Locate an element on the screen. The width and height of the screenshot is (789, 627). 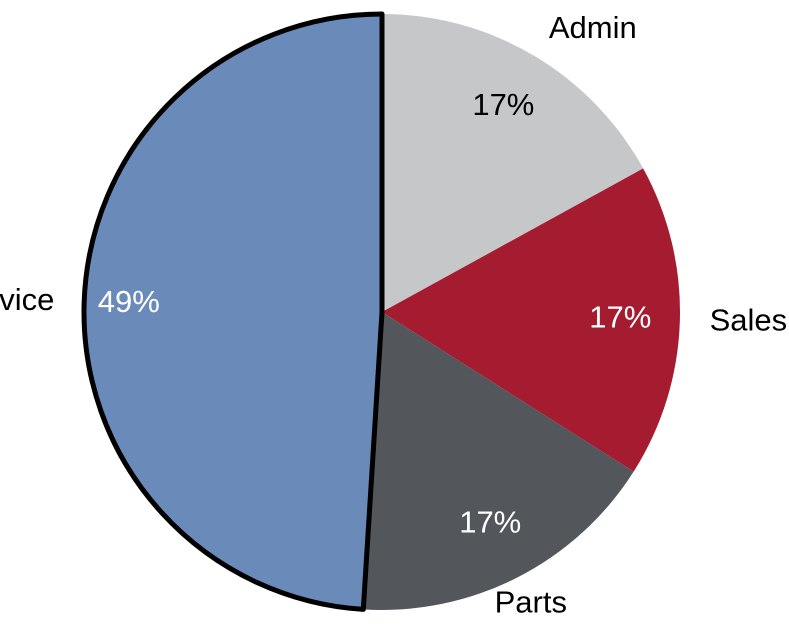
category-label: Admin is located at coordinates (593, 27).